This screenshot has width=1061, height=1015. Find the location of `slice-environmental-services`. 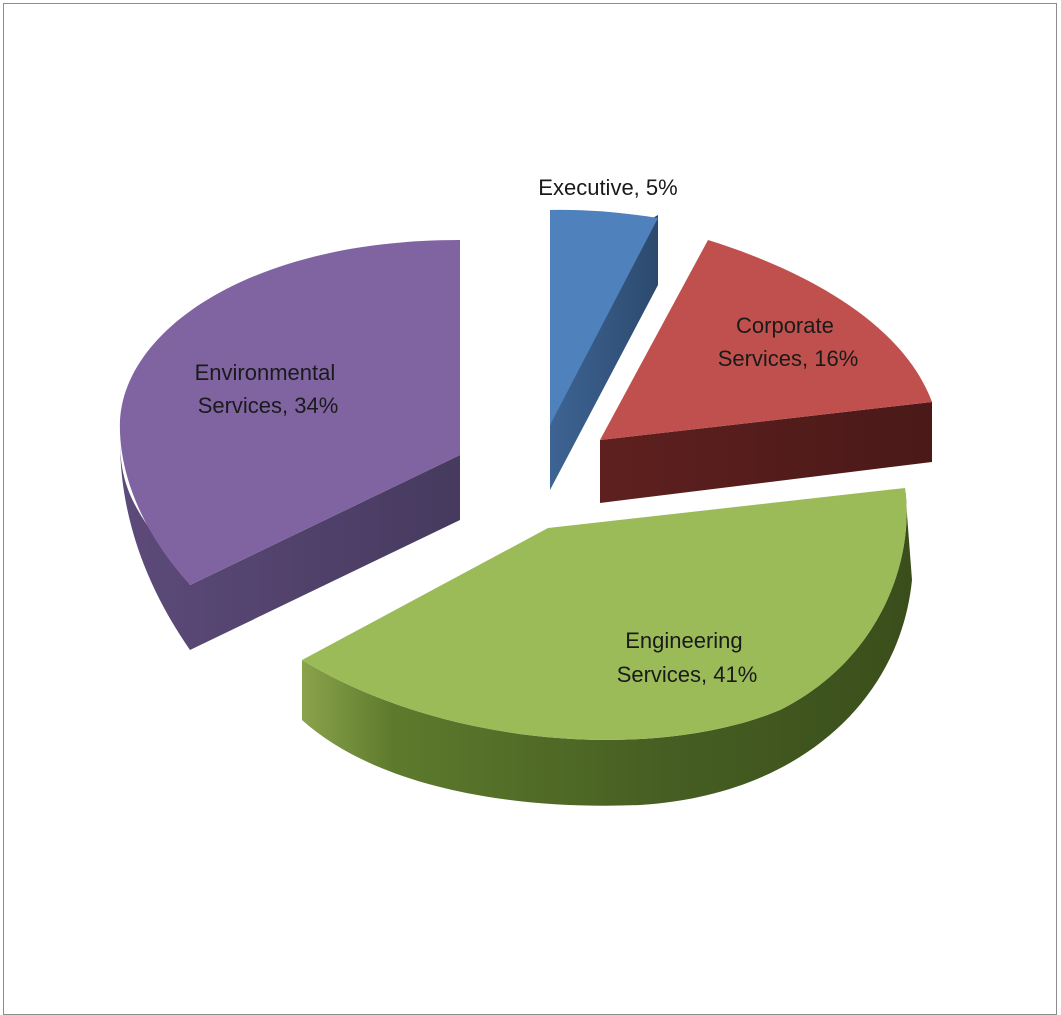

slice-environmental-services is located at coordinates (289, 445).